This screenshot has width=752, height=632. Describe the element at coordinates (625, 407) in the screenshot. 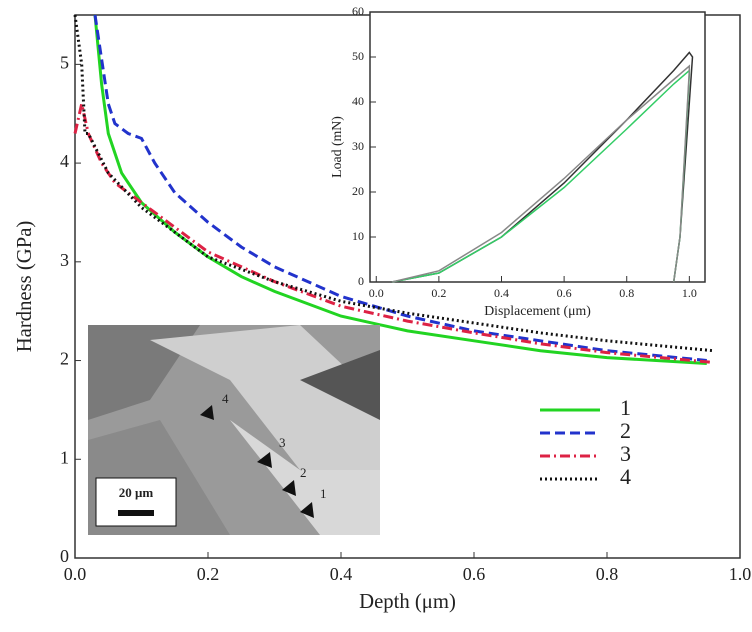

I see `legend-label: 1` at that location.